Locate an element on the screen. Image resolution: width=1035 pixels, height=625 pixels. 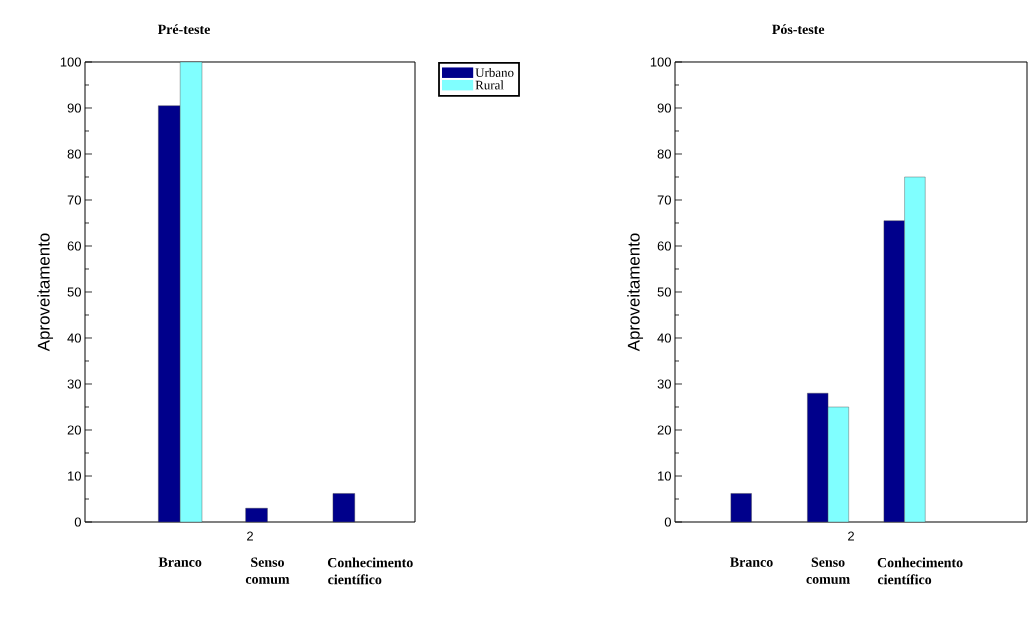
chart-title: Pós-teste is located at coordinates (798, 29).